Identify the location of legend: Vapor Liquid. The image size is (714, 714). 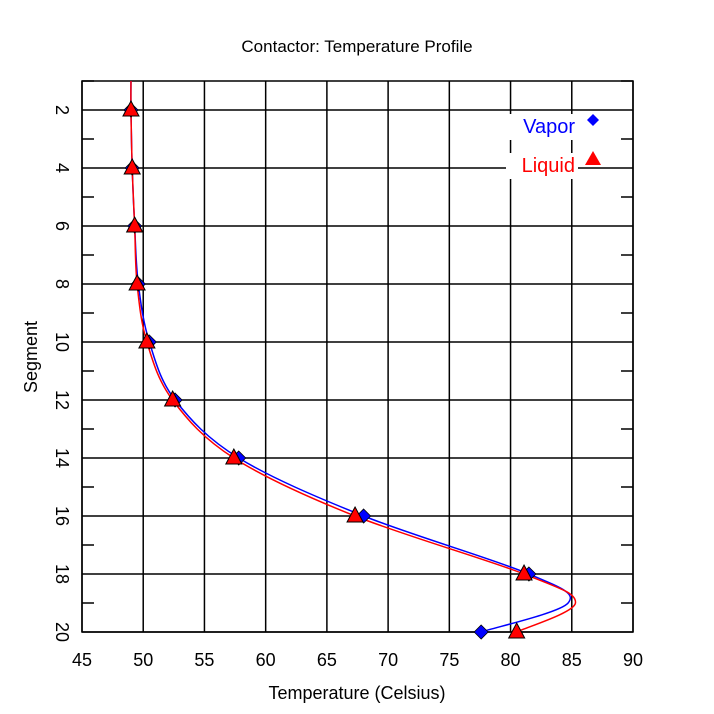
(553, 146).